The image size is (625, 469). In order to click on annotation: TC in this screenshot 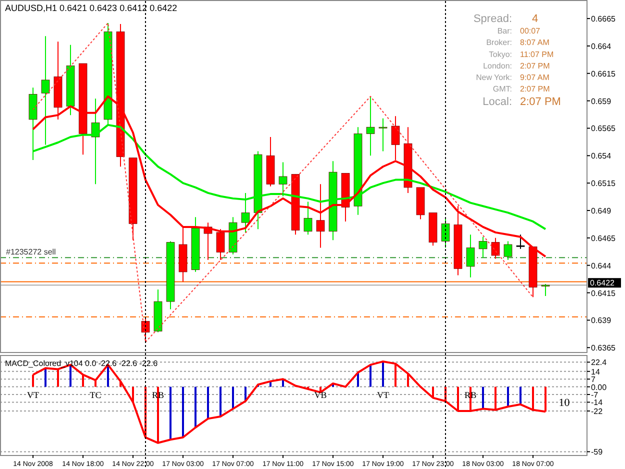, I will do `click(96, 395)`.